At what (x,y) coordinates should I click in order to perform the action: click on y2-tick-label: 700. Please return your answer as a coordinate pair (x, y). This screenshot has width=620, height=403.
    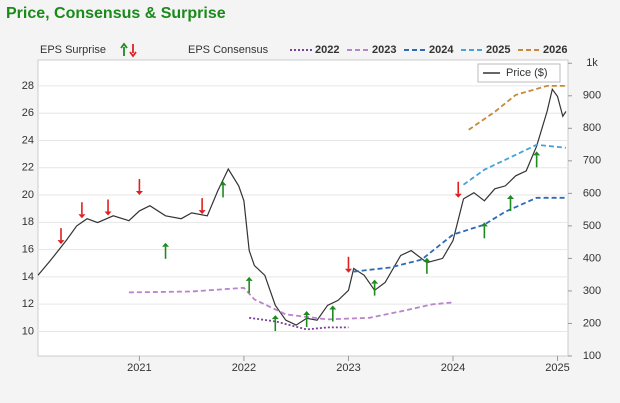
    Looking at the image, I should click on (592, 161).